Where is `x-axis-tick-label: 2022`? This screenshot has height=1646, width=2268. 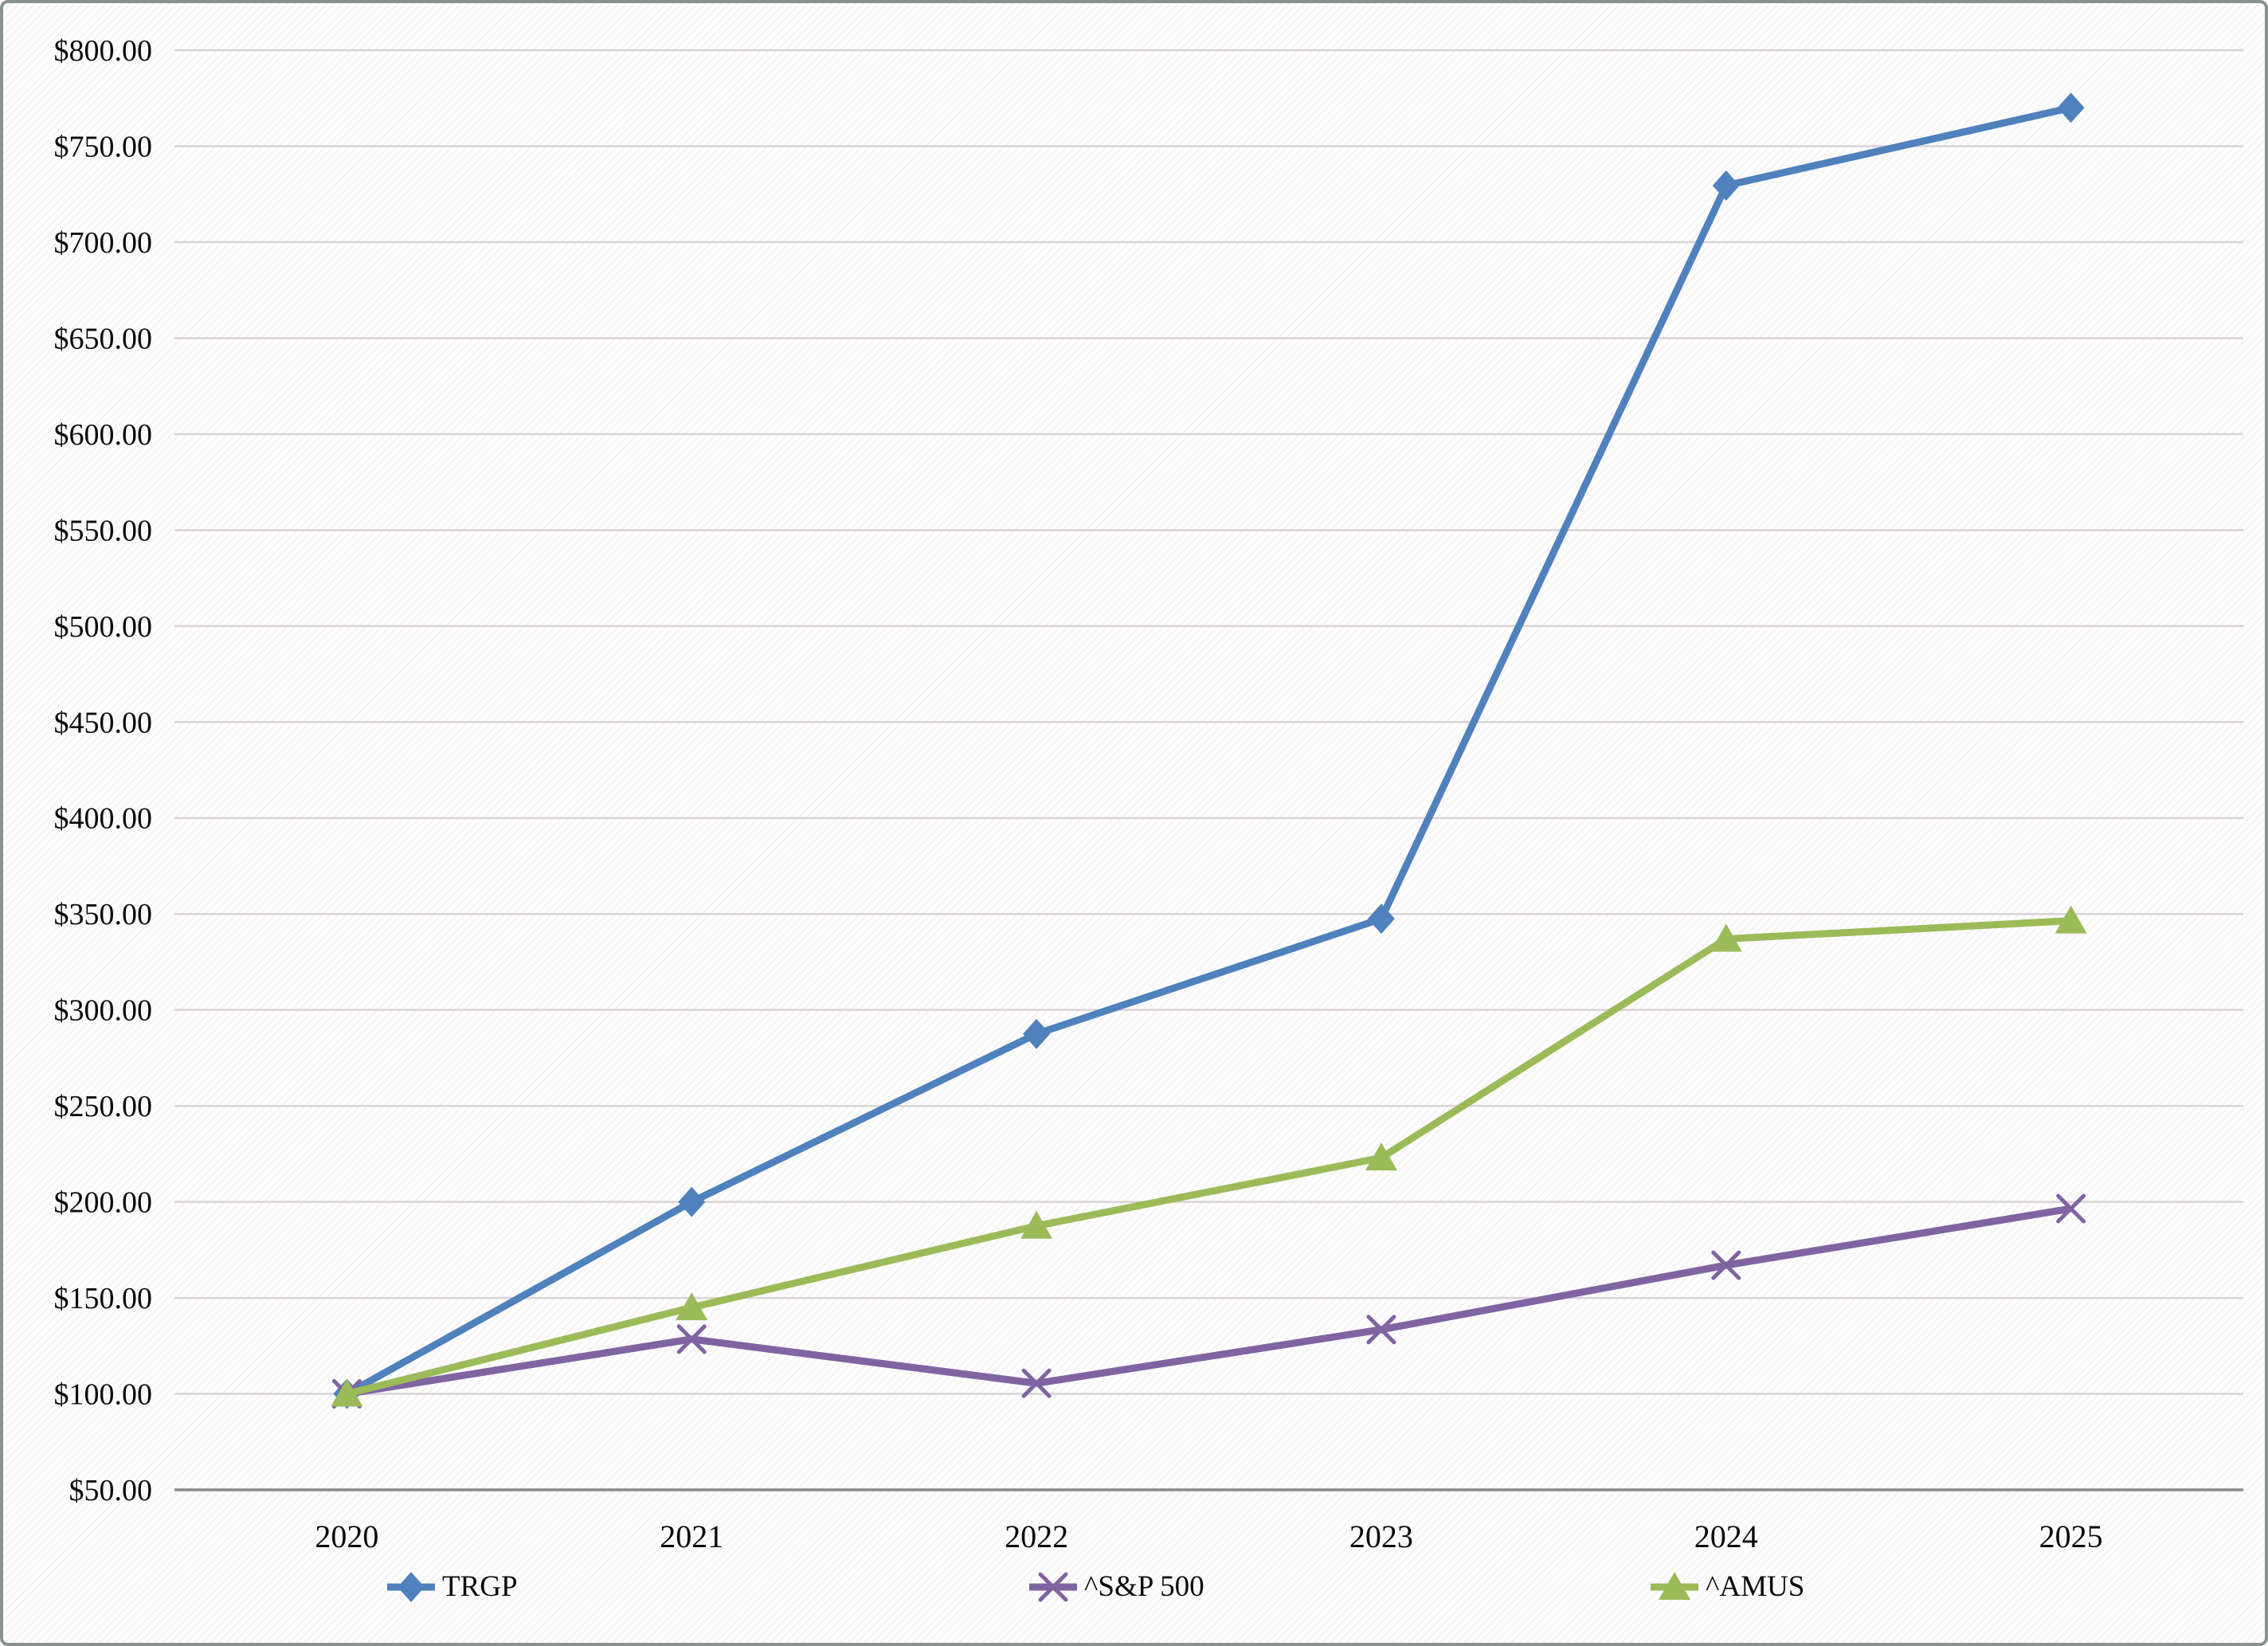 x-axis-tick-label: 2022 is located at coordinates (1036, 1536).